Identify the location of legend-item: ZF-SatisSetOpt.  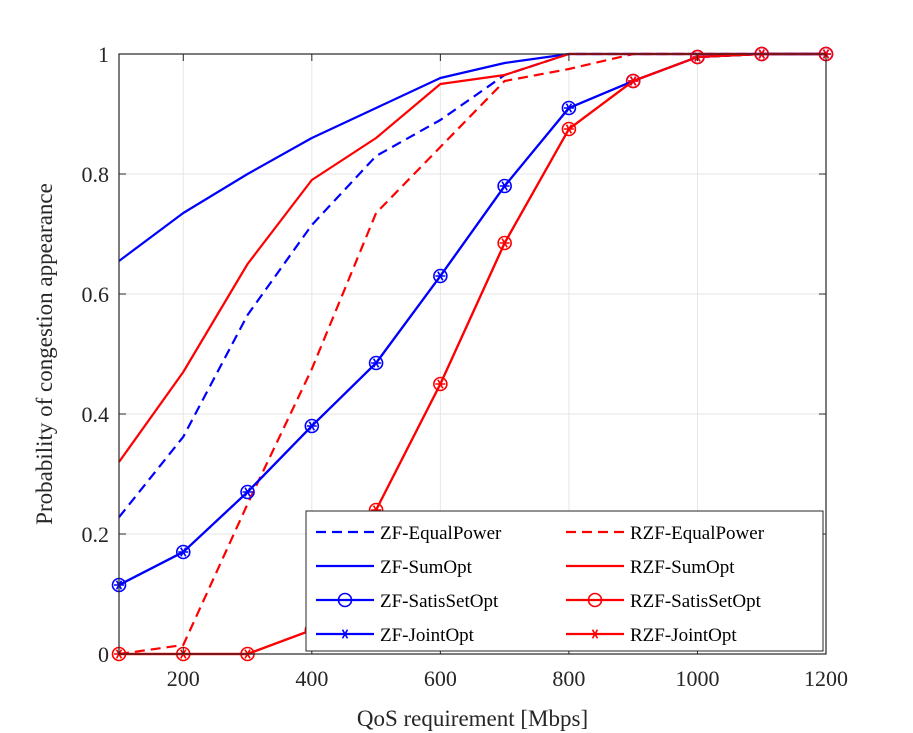
(407, 601).